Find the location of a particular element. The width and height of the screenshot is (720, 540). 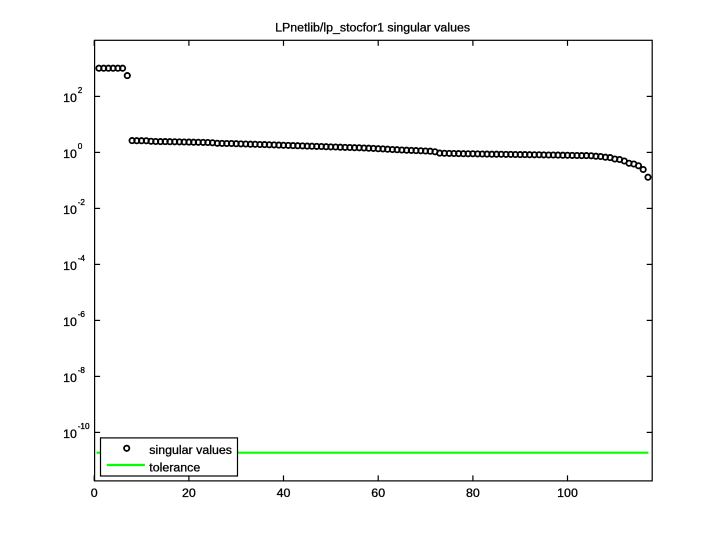

svg-text: -4 is located at coordinates (82, 258).